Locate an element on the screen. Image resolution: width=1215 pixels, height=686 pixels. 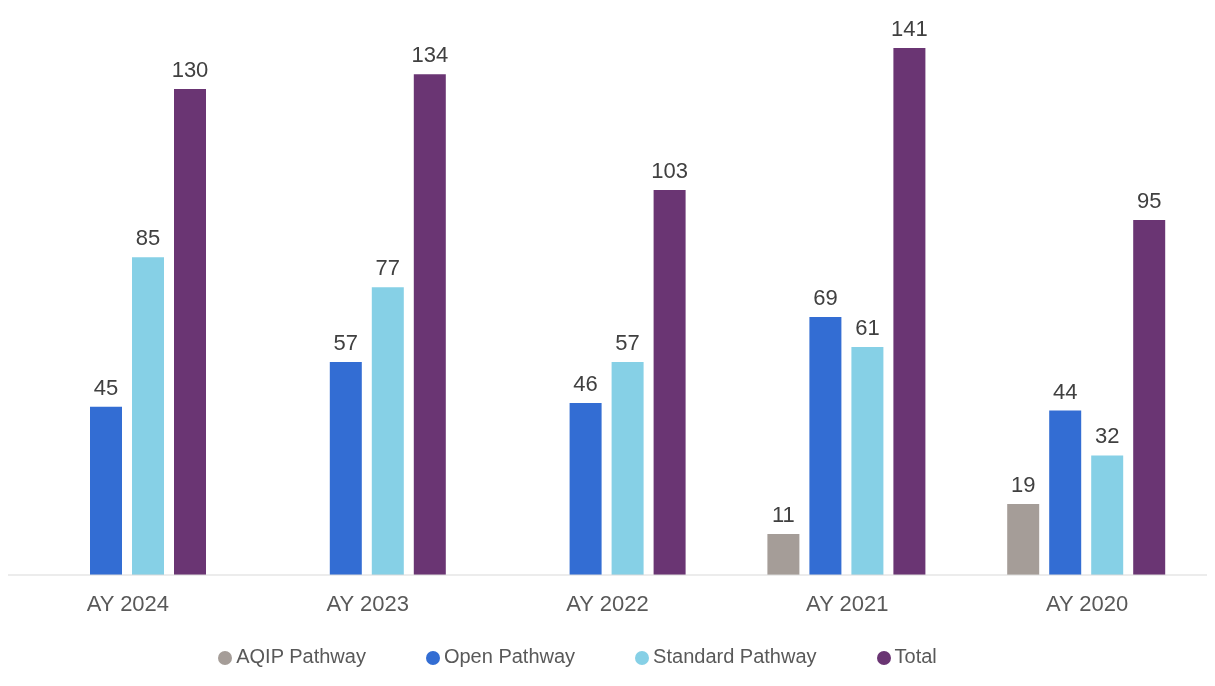
data-label: 77 is located at coordinates (388, 268).